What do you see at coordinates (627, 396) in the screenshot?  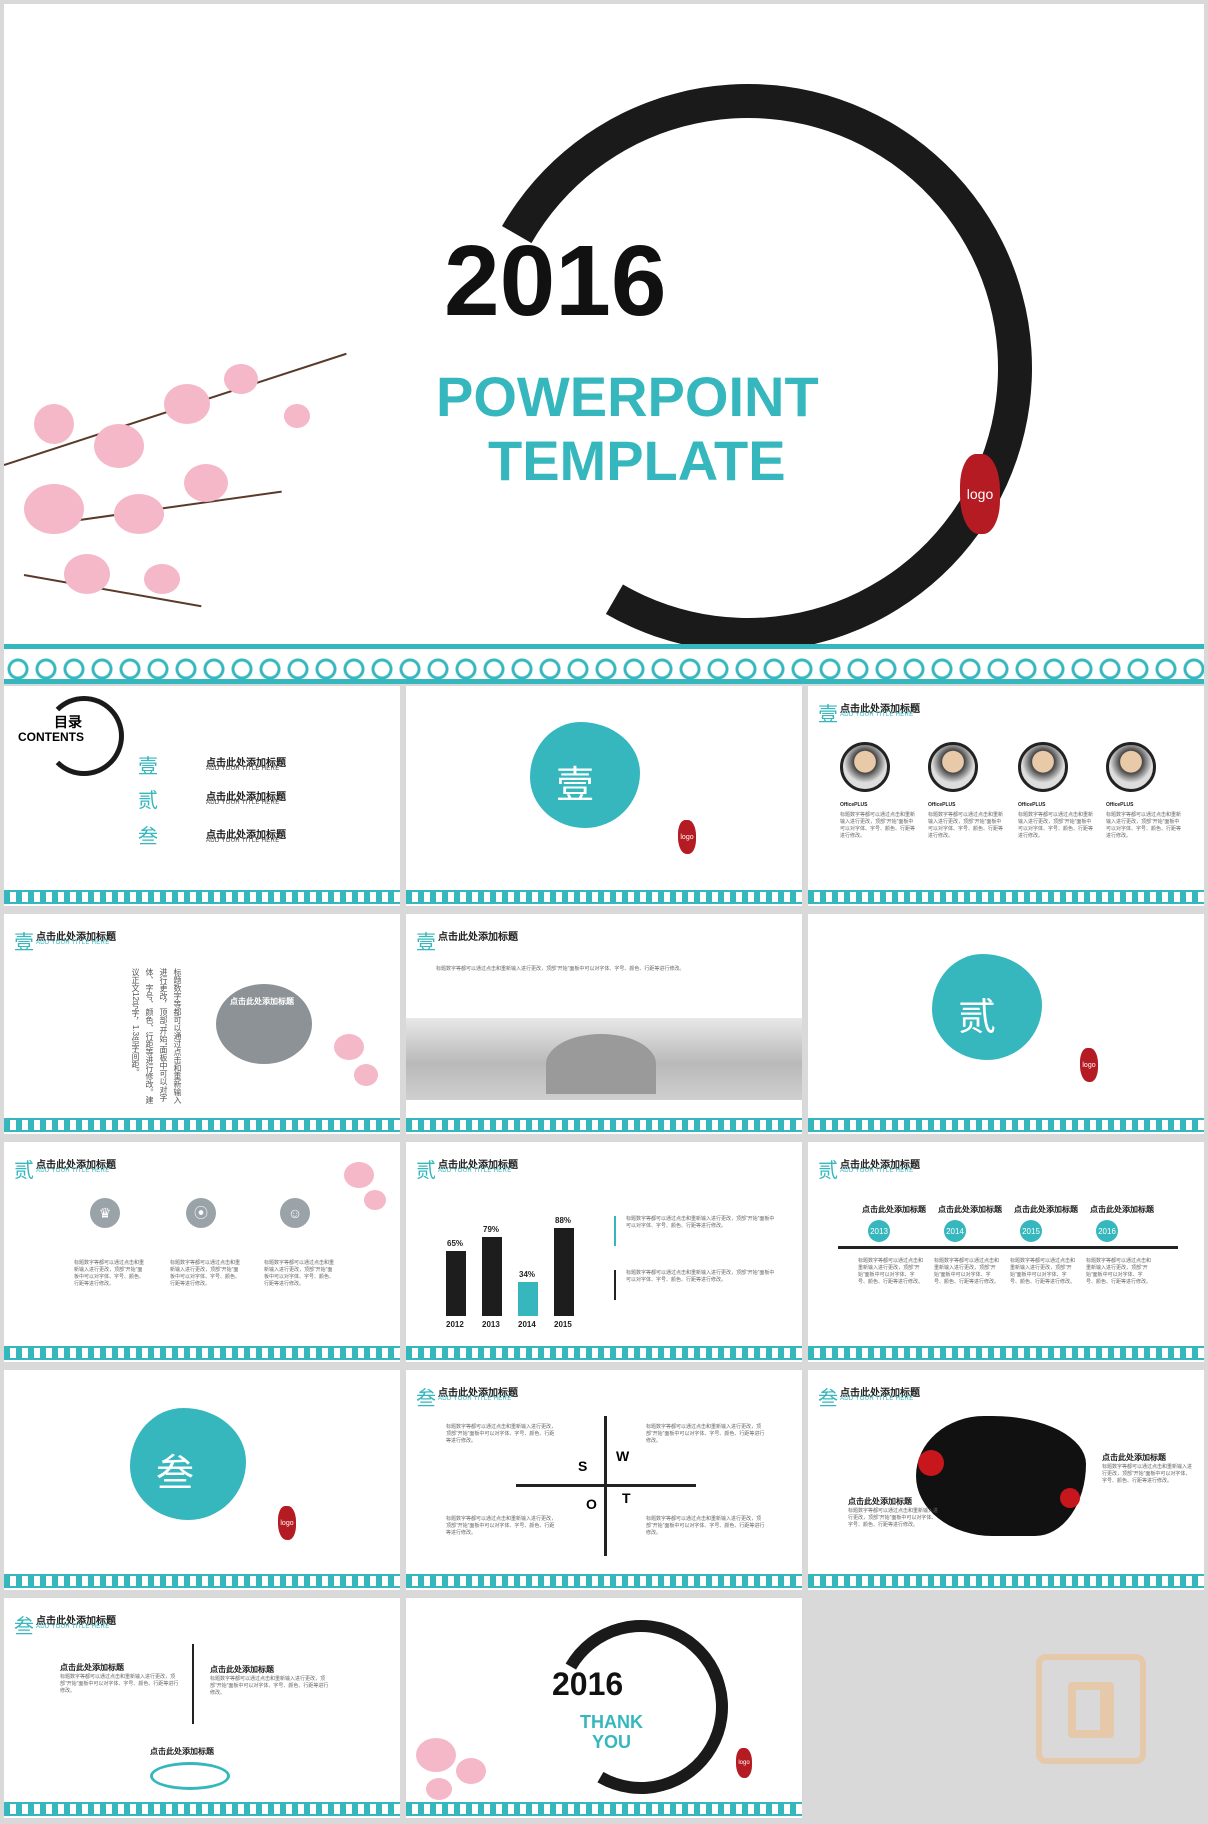 I see `hero-line1: POWERPOINT` at bounding box center [627, 396].